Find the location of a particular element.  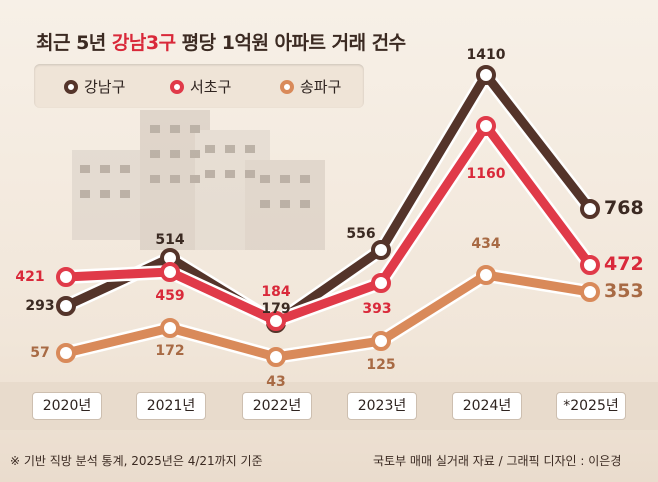

legend-item-songpa: 송파구 is located at coordinates (310, 86).